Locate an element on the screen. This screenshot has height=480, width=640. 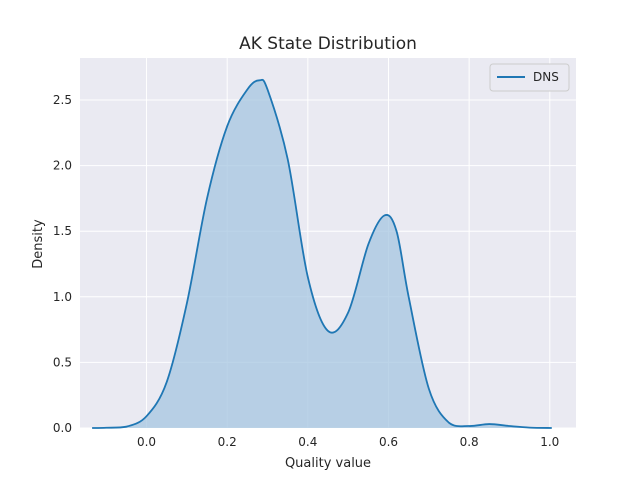
x-tick-label: 0.6 is located at coordinates (388, 442).